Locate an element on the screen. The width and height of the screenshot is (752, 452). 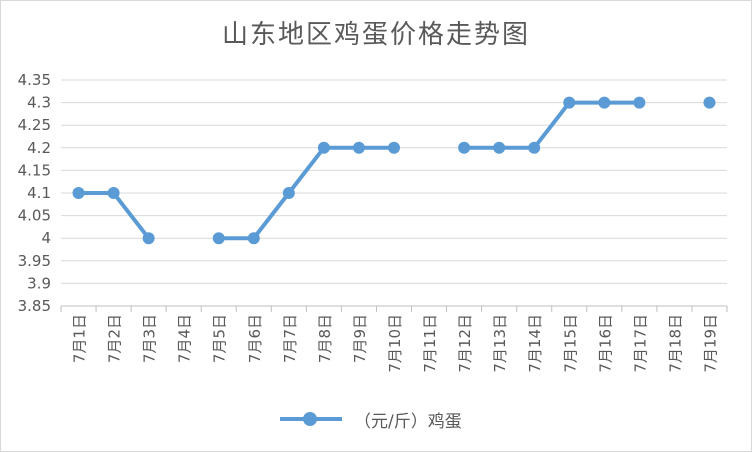
x-tick-label: 7月11日 is located at coordinates (430, 343).